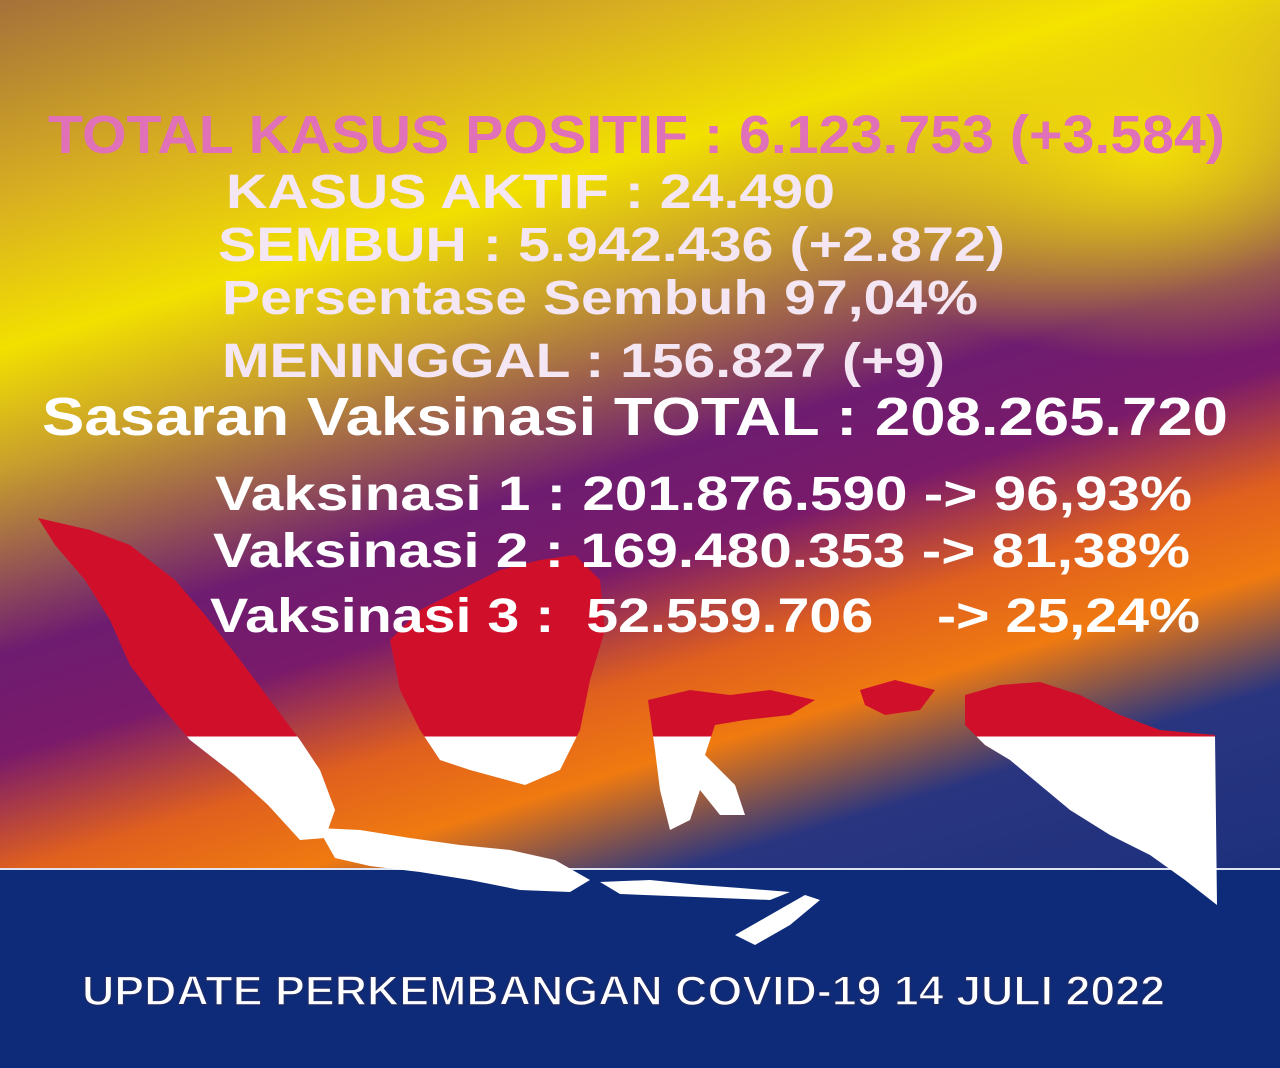 The height and width of the screenshot is (1068, 1280). What do you see at coordinates (454, 860) in the screenshot?
I see `java-island` at bounding box center [454, 860].